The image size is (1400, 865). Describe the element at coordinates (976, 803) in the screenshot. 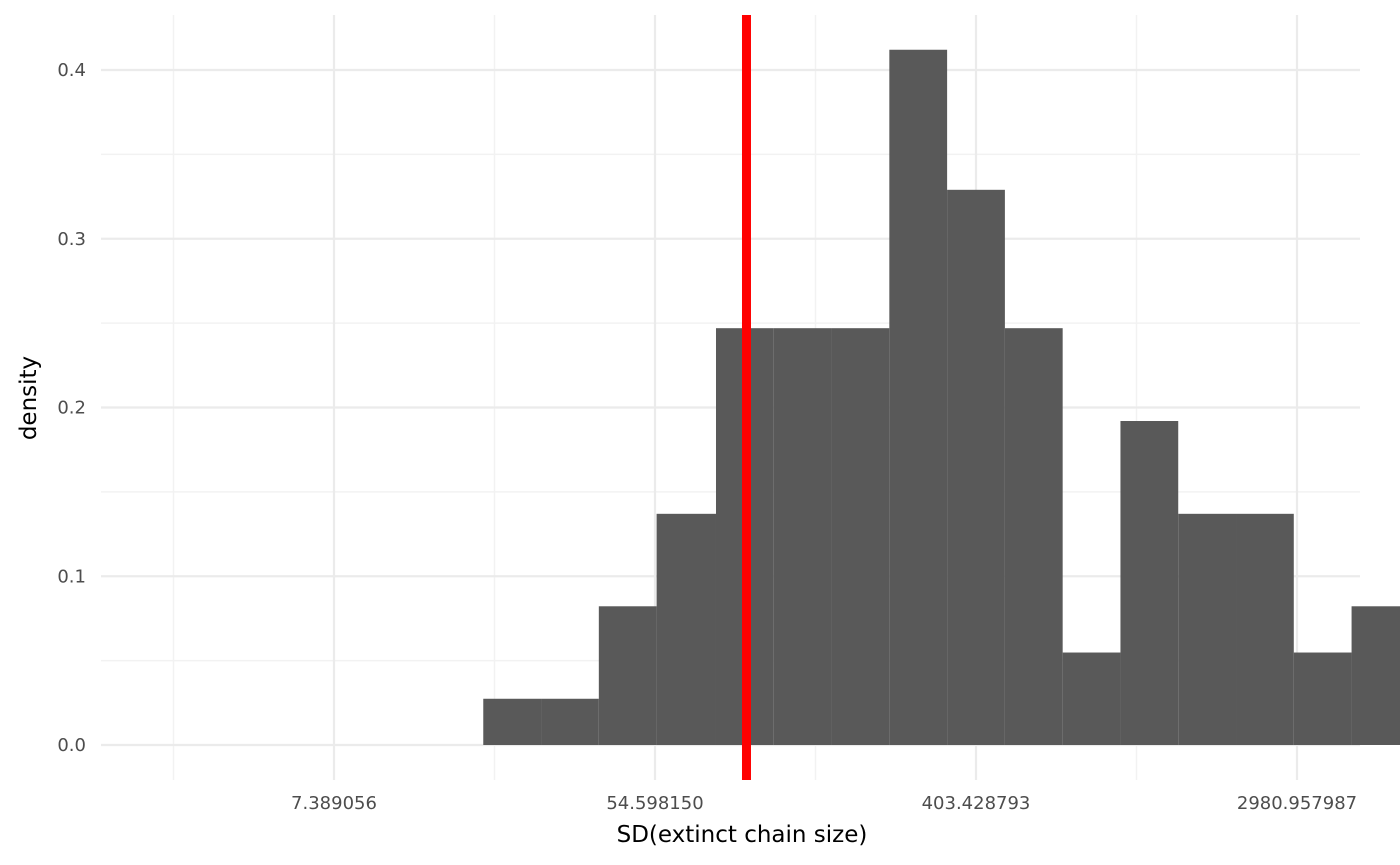

I see `x-tick-label: 403.428793` at that location.